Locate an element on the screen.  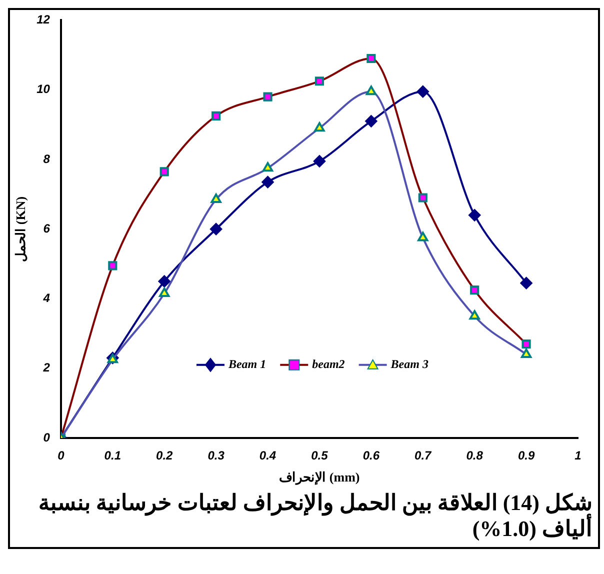
text: شكل (14) العلاقة بين الحمل والإنحراف لعتبات خرسانية بنسبة ألياف (1.0%) is located at coordinates (315, 517).